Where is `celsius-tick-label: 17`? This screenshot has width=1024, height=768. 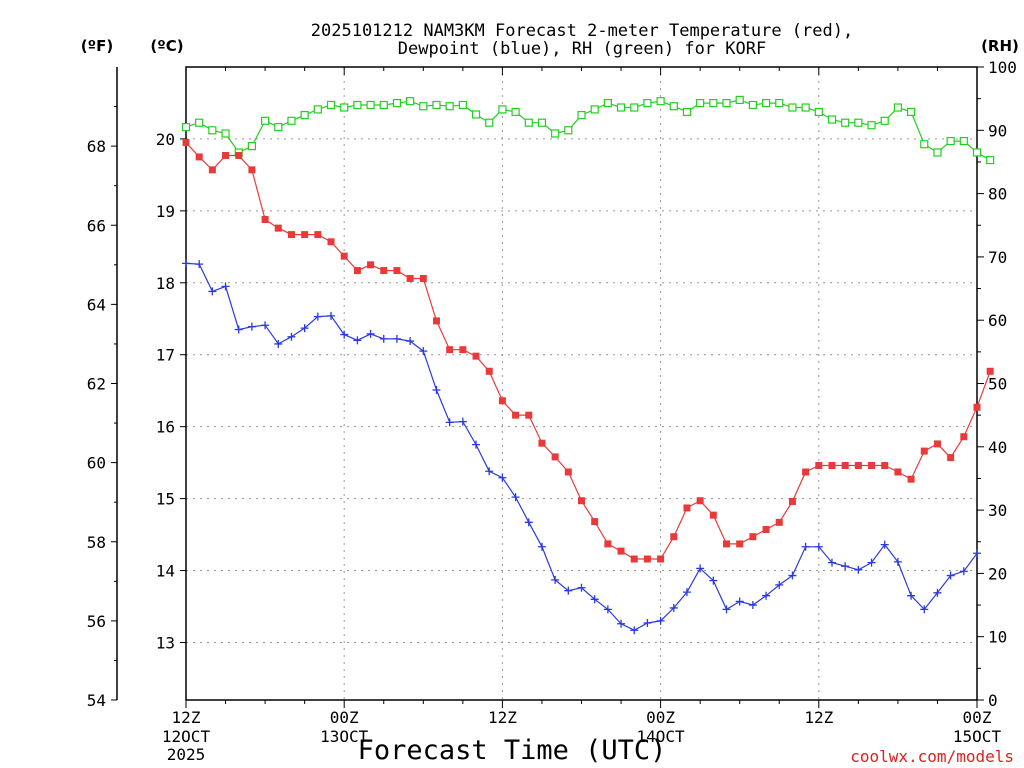 celsius-tick-label: 17 is located at coordinates (165, 355).